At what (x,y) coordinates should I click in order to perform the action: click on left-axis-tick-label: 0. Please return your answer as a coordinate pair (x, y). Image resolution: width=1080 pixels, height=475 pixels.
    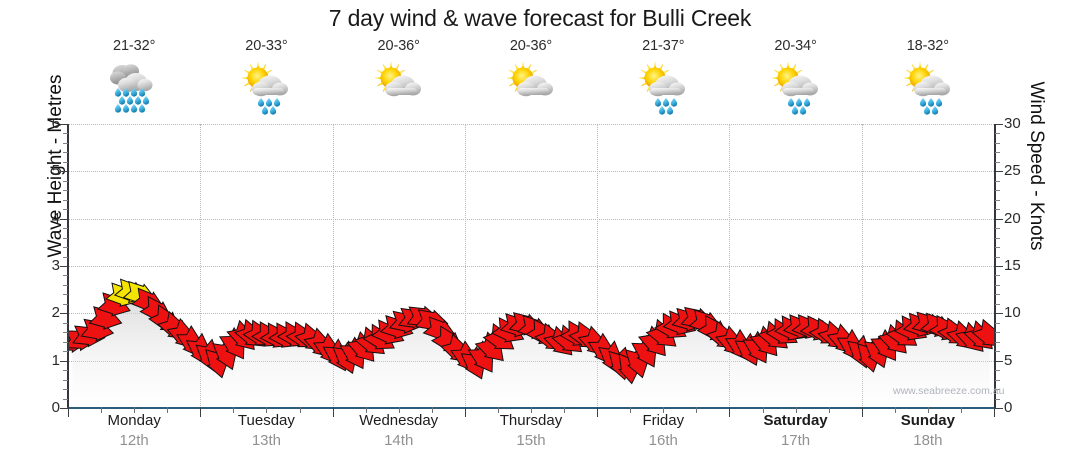
    Looking at the image, I should click on (55, 407).